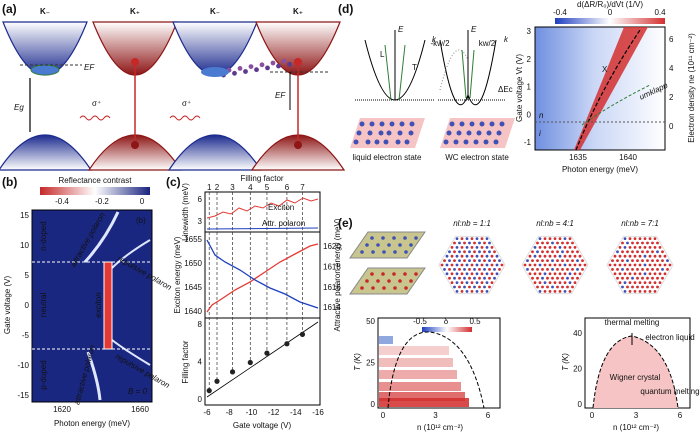  Describe the element at coordinates (193, 311) in the screenshot. I see `tick-label: 1640` at that location.